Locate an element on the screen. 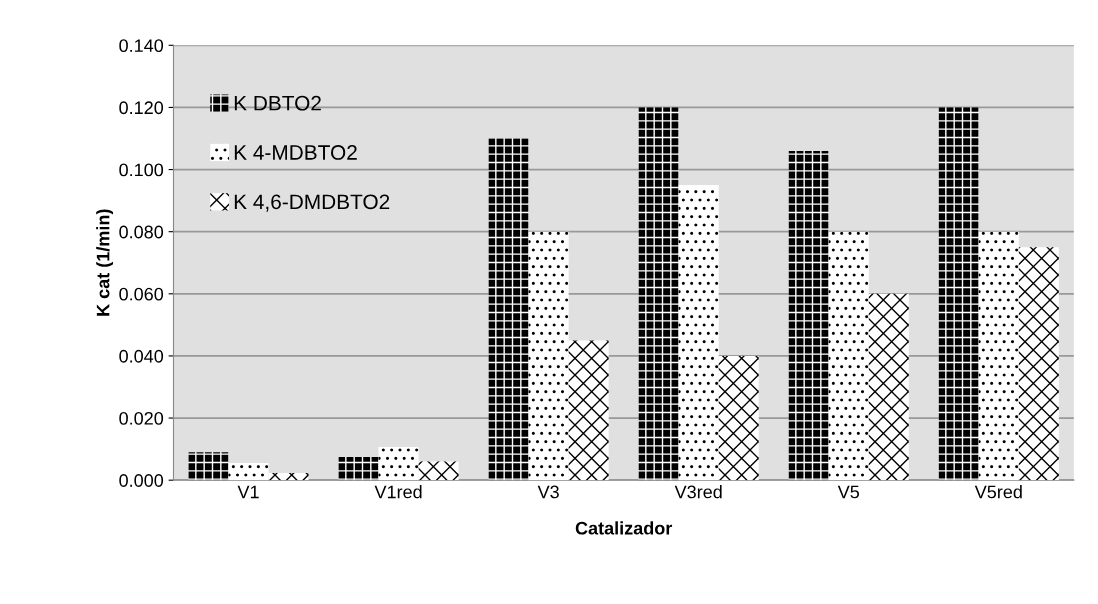  x-tick-label: V1red is located at coordinates (398, 492).